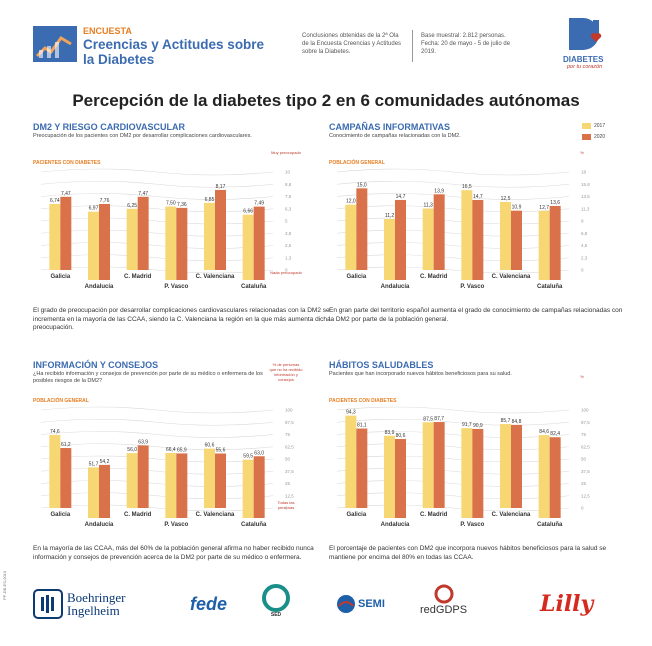 The height and width of the screenshot is (646, 652). I want to click on legend-item-2017: 2017, so click(593, 126).